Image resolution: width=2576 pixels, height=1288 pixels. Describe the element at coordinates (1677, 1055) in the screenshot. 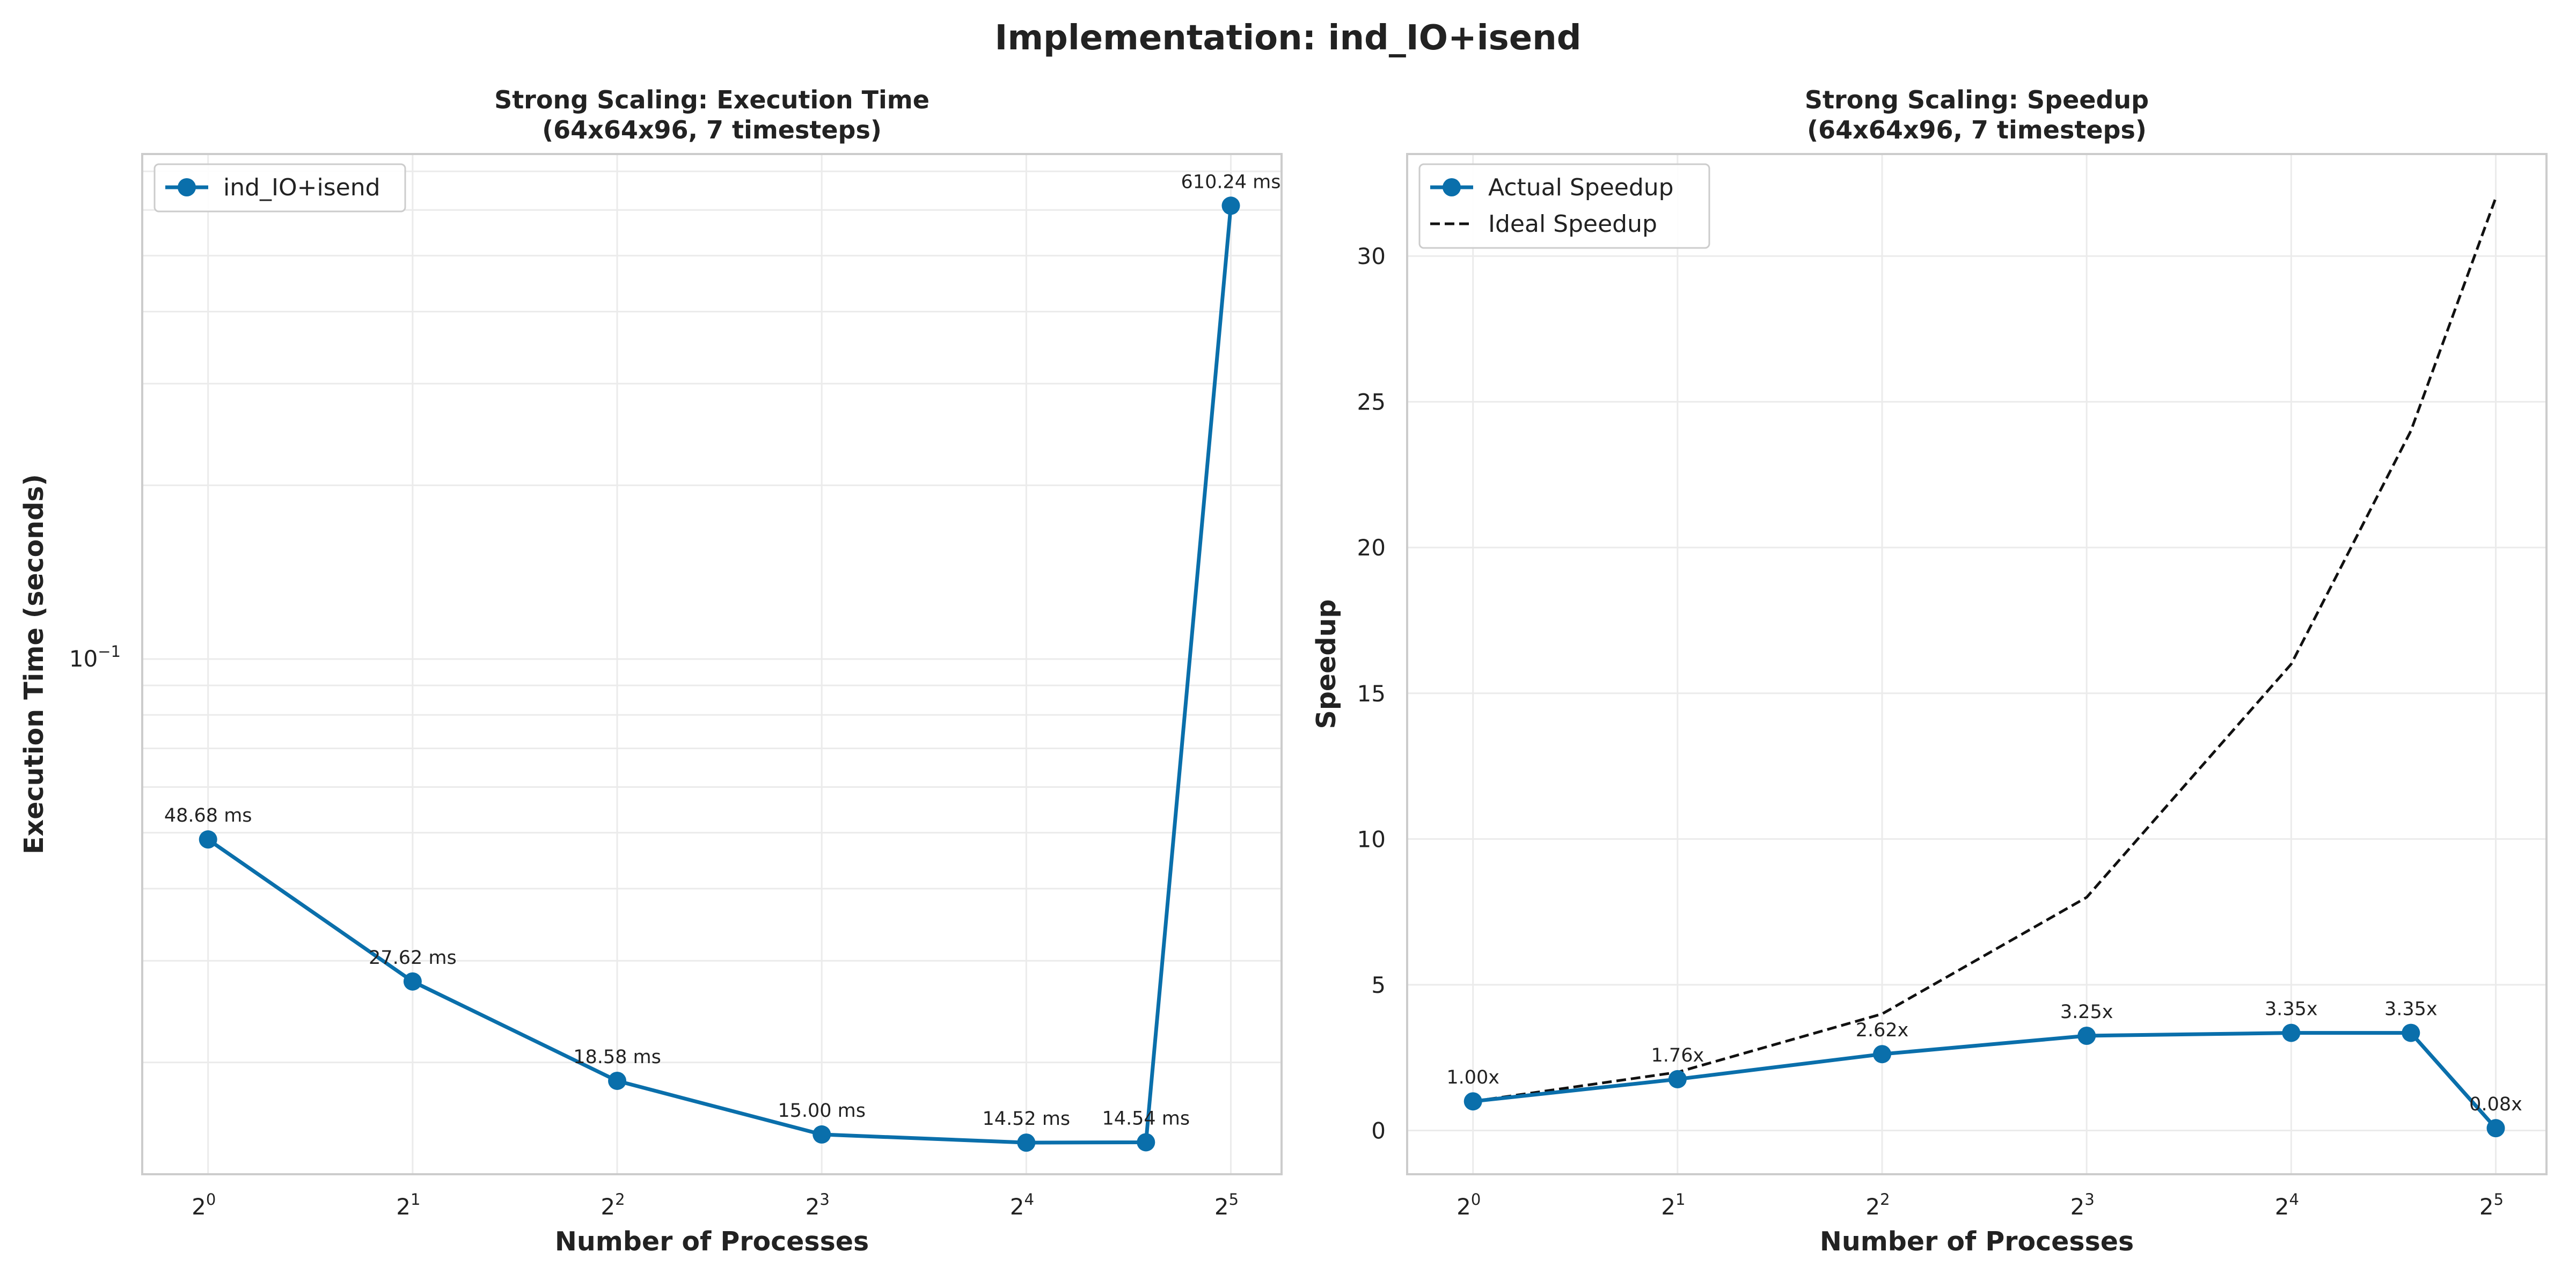

I see `data-label: 1.76x` at that location.